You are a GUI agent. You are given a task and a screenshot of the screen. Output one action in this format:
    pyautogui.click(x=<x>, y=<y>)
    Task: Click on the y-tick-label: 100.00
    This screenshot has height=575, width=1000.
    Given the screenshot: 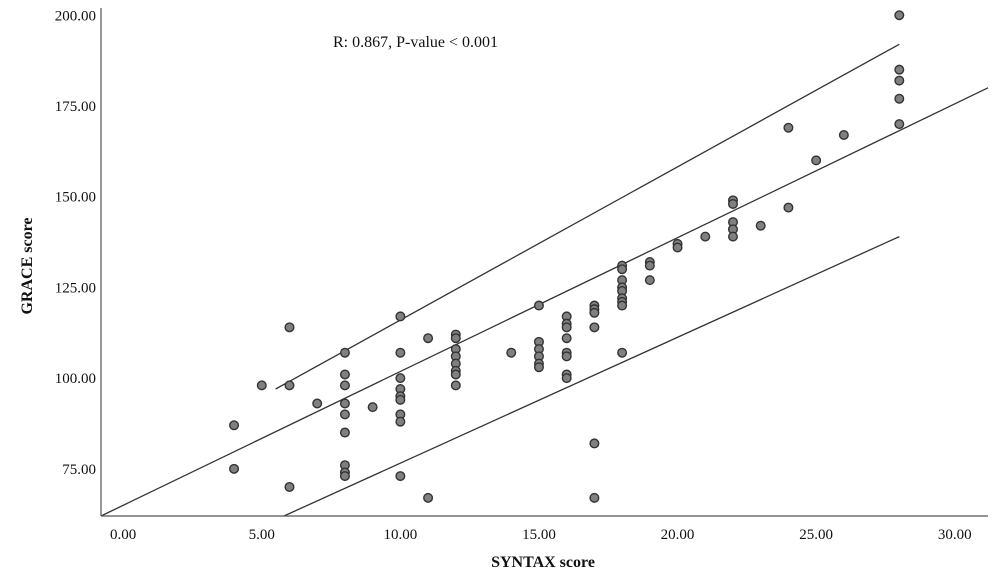 What is the action you would take?
    pyautogui.click(x=75, y=379)
    